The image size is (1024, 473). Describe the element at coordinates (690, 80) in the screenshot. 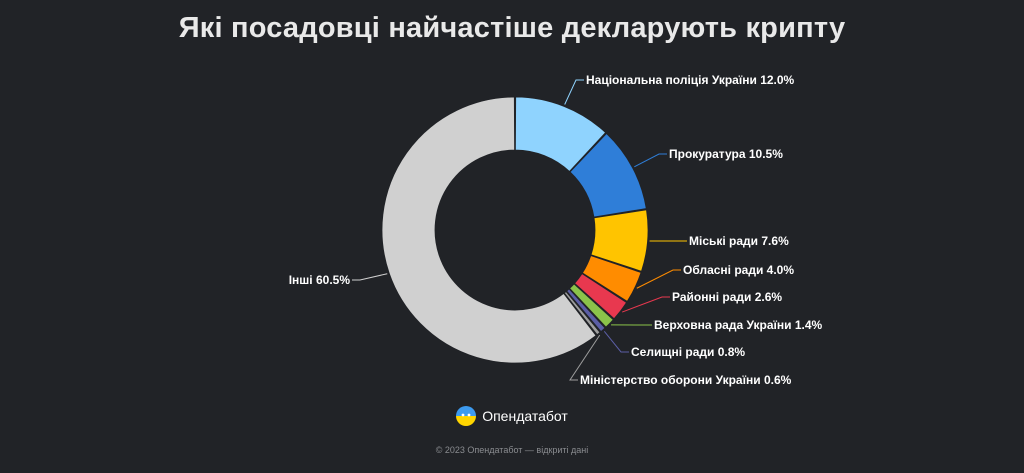

I see `data-label-1: Національна поліція України 12.0%` at that location.